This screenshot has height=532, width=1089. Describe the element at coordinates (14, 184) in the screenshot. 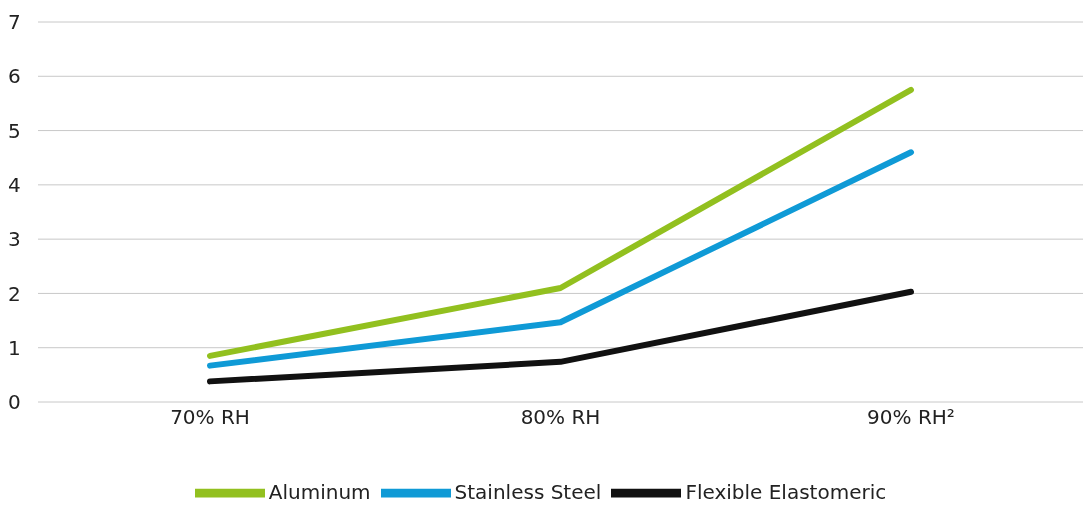

I see `y-tick-label: 4` at that location.